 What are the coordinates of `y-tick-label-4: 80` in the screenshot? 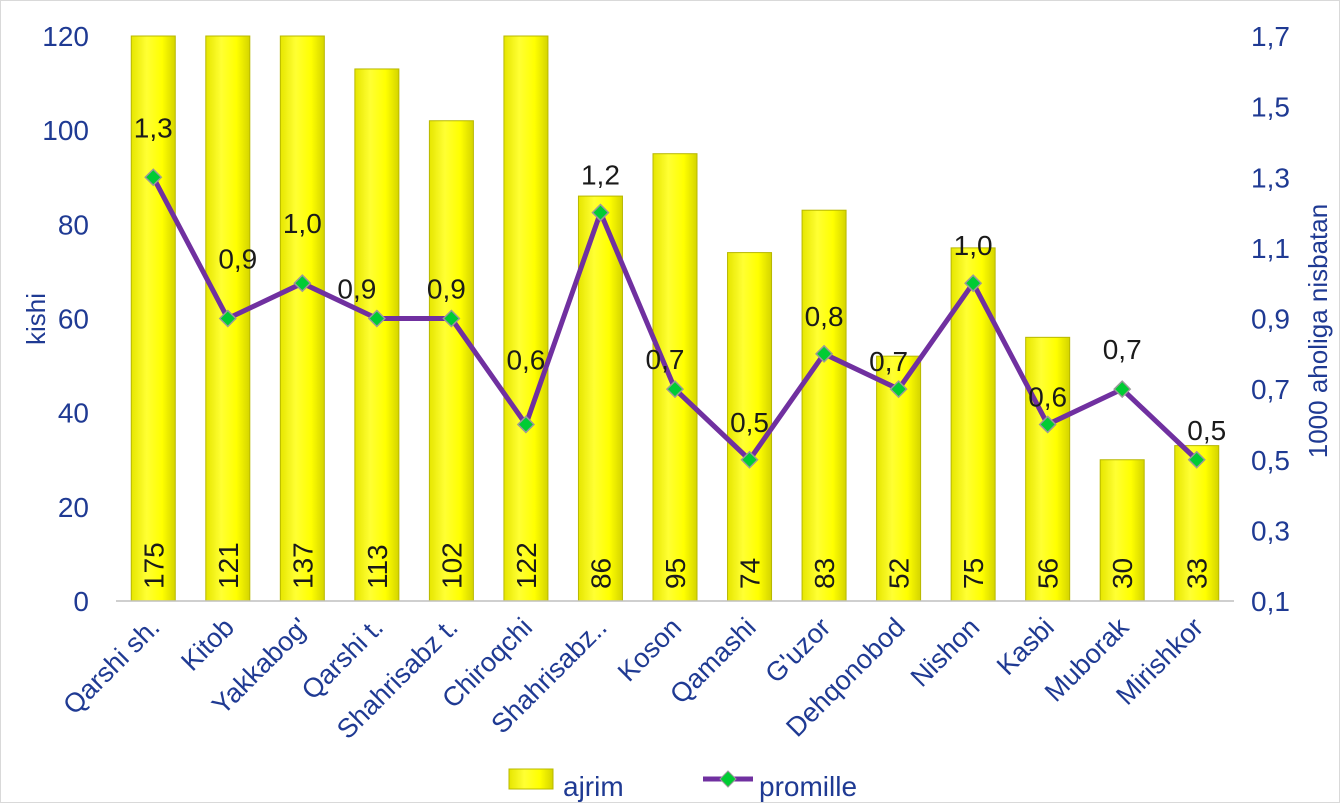 It's located at (73, 224).